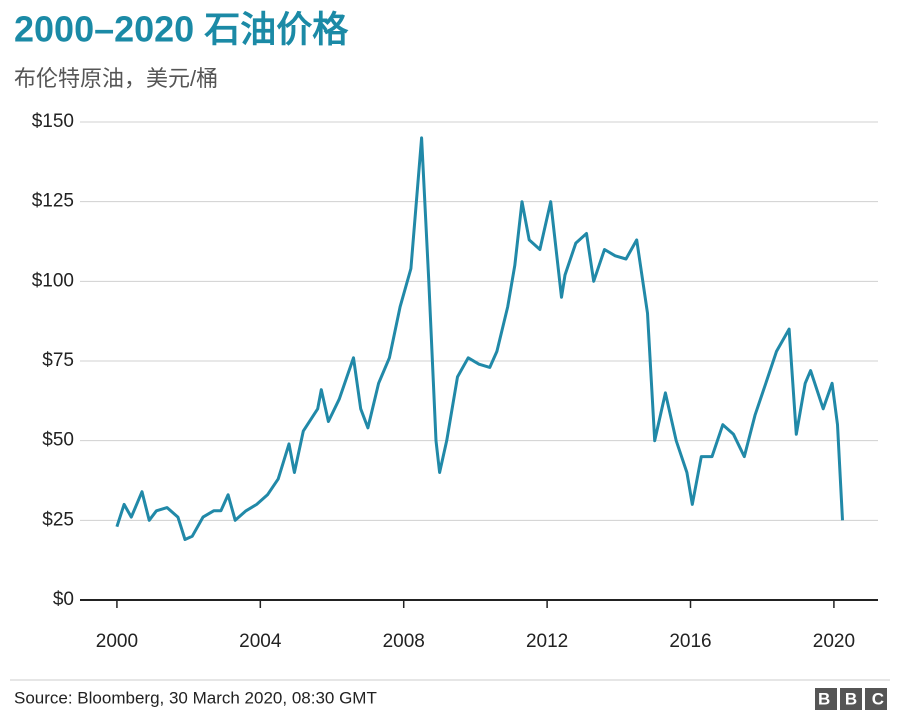 Image resolution: width=900 pixels, height=719 pixels. I want to click on x-tick-label: 2016, so click(690, 641).